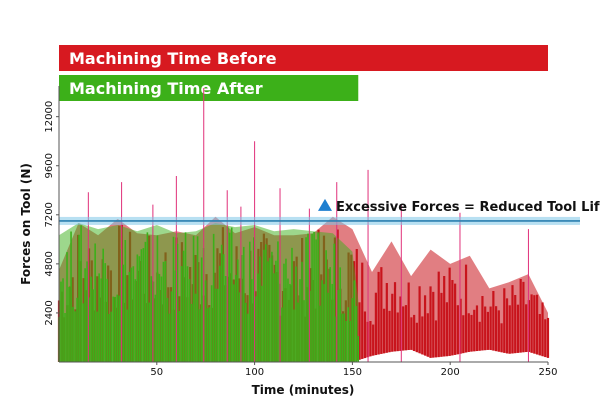 This screenshot has height=415, width=600. Describe the element at coordinates (450, 372) in the screenshot. I see `x-tick-label: 200` at that location.